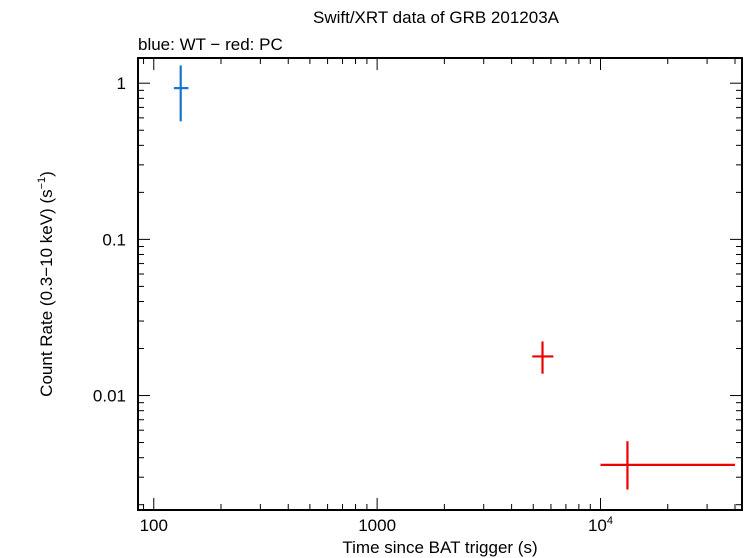  I want to click on y-axis-label: Count Rate (0.3−10 keV) (s−1), so click(46, 284).